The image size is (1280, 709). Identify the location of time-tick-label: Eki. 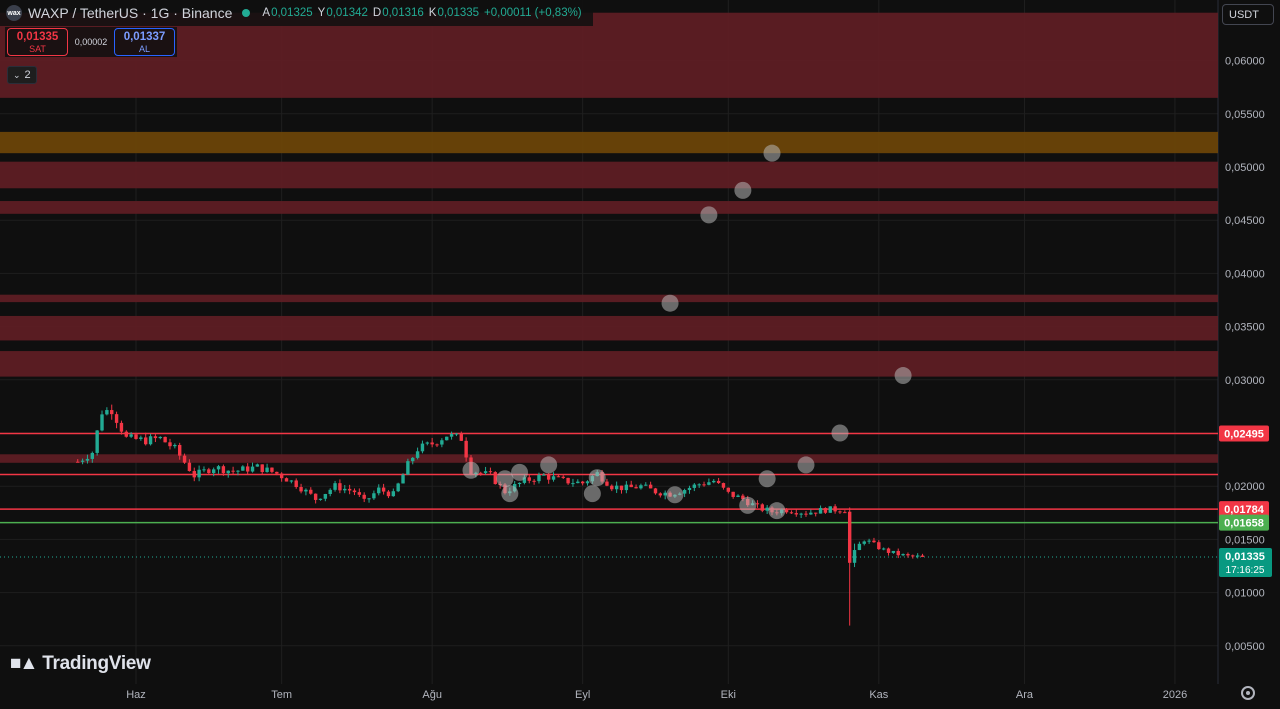
(728, 695).